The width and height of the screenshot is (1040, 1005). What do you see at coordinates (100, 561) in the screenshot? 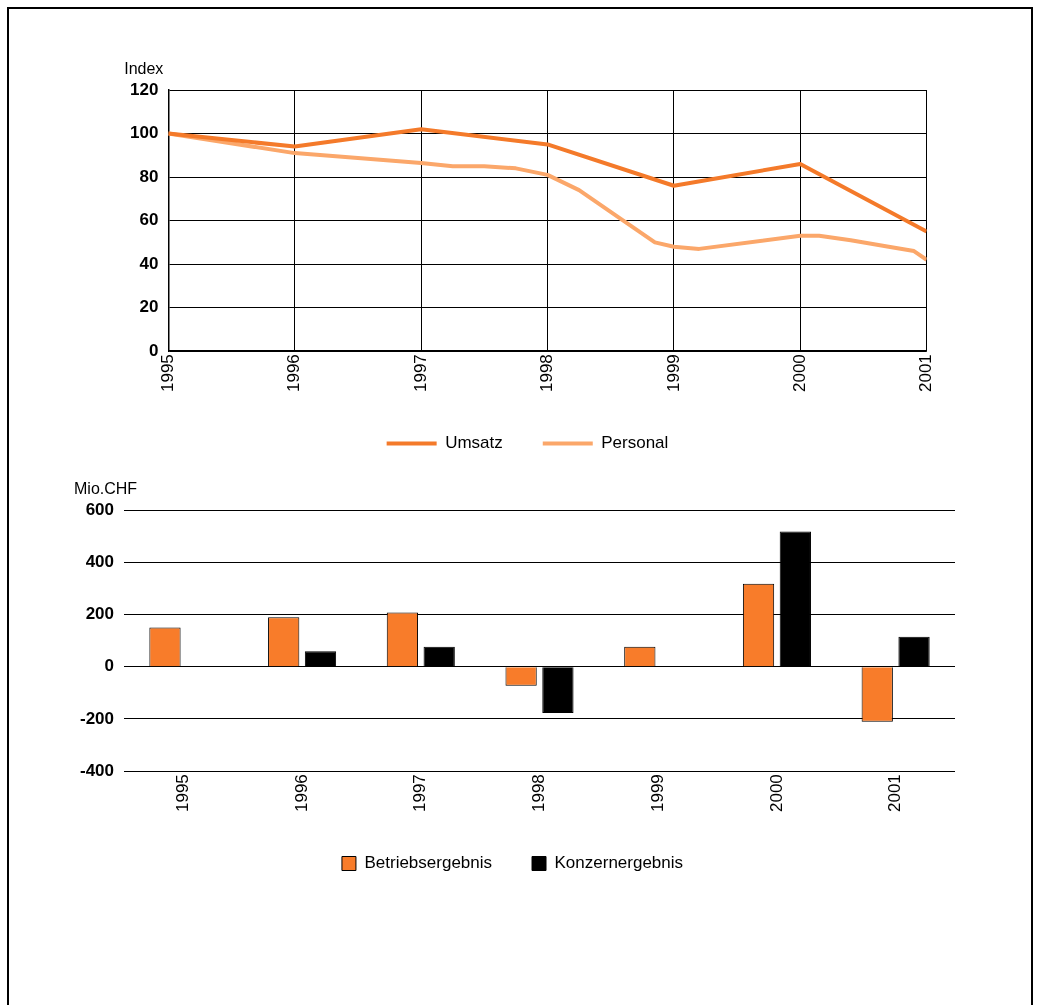
I see `y-tick-label: 400` at bounding box center [100, 561].